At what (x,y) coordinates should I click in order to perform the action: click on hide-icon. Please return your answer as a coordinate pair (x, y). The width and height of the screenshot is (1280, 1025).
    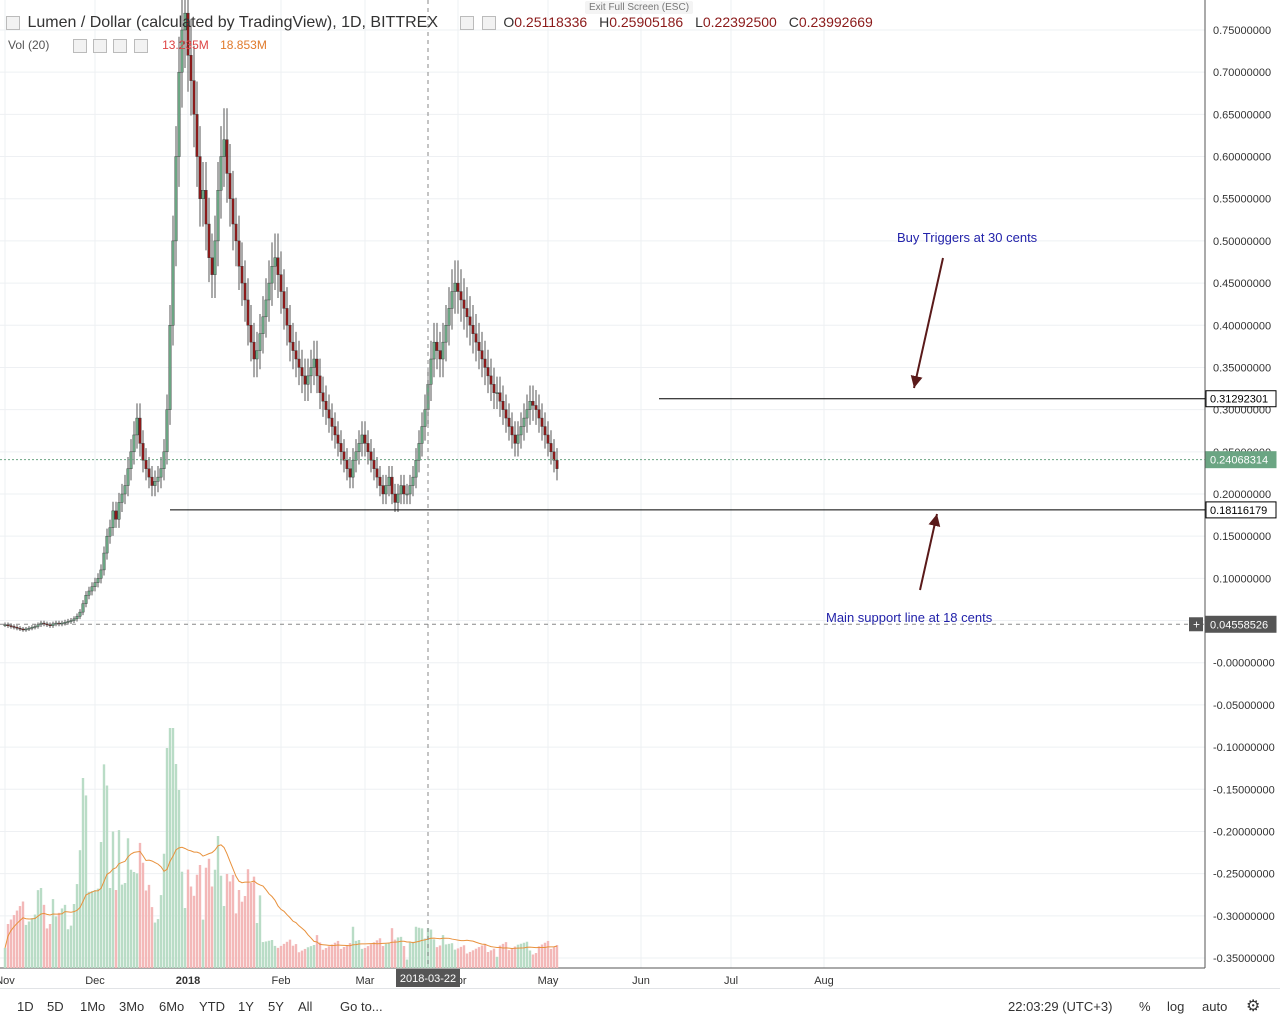
    Looking at the image, I should click on (488, 22).